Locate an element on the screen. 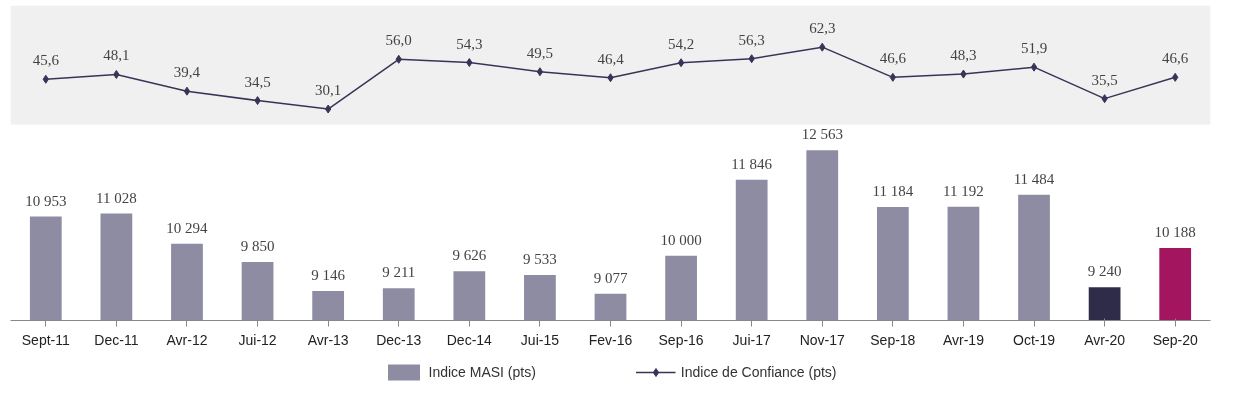 The height and width of the screenshot is (405, 1234). x-tick-label: Sep-18 is located at coordinates (893, 339).